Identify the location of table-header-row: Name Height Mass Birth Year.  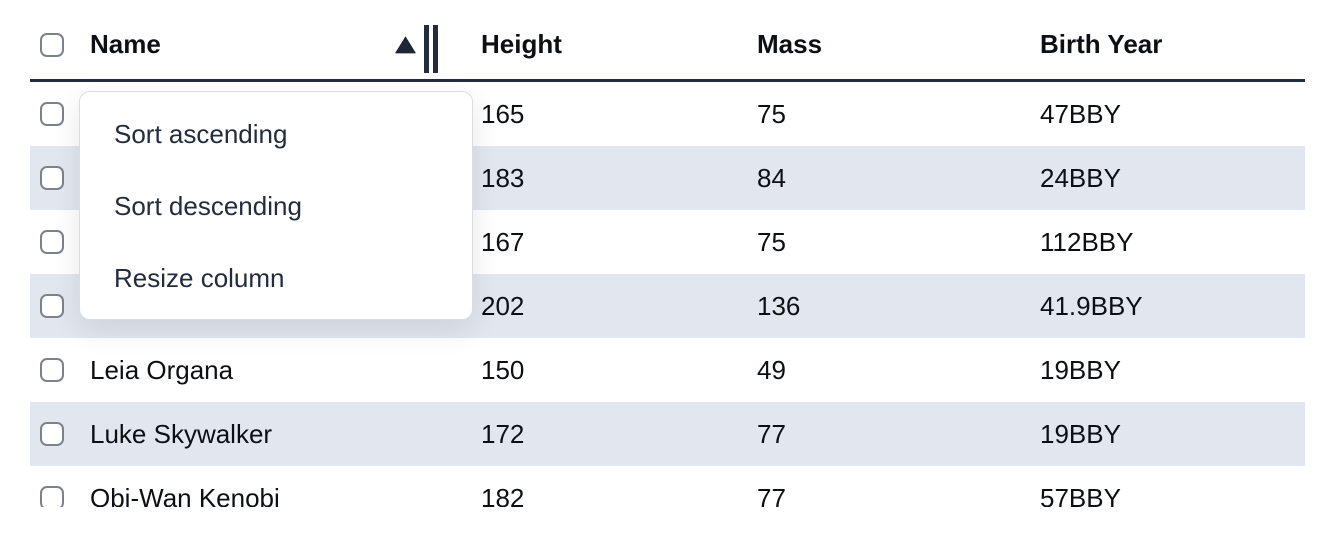
(667, 41).